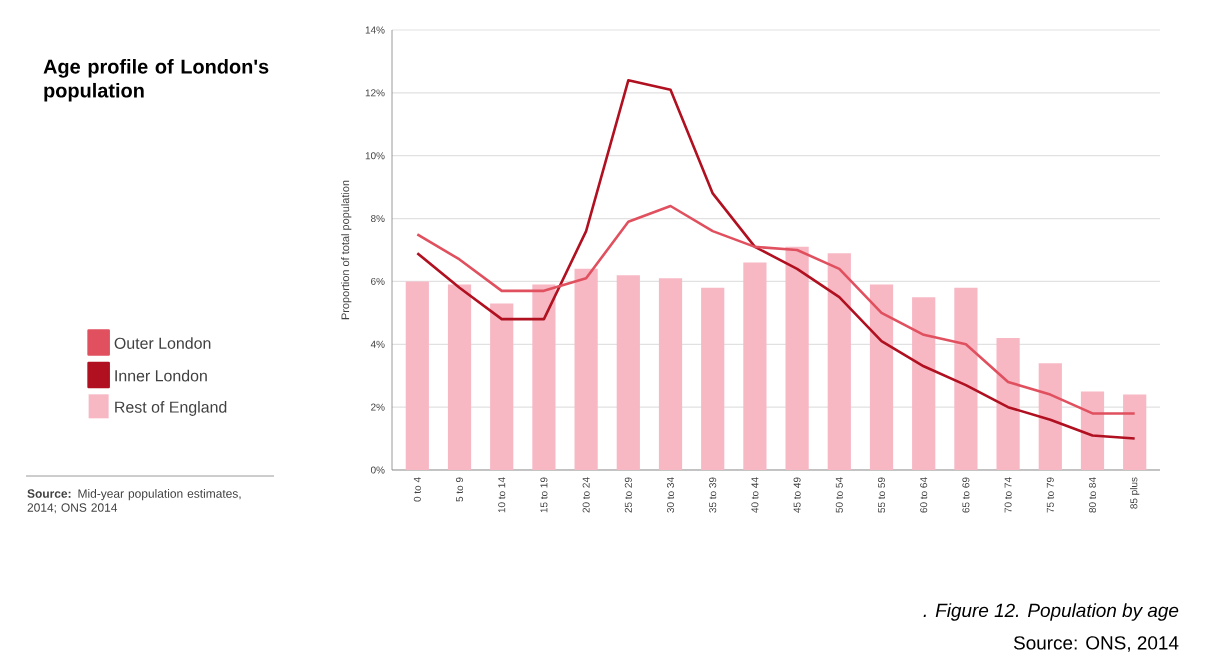  What do you see at coordinates (156, 80) in the screenshot?
I see `text: Age profile of London's population` at bounding box center [156, 80].